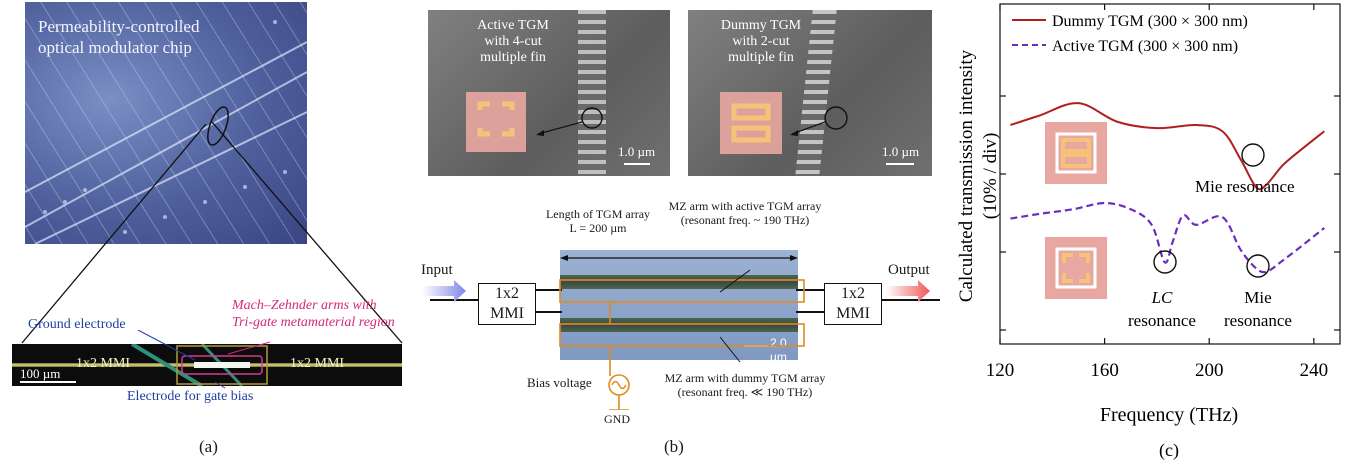  I want to click on arm-dummy-line-1: MZ arm with dummy TGM array, so click(745, 378).